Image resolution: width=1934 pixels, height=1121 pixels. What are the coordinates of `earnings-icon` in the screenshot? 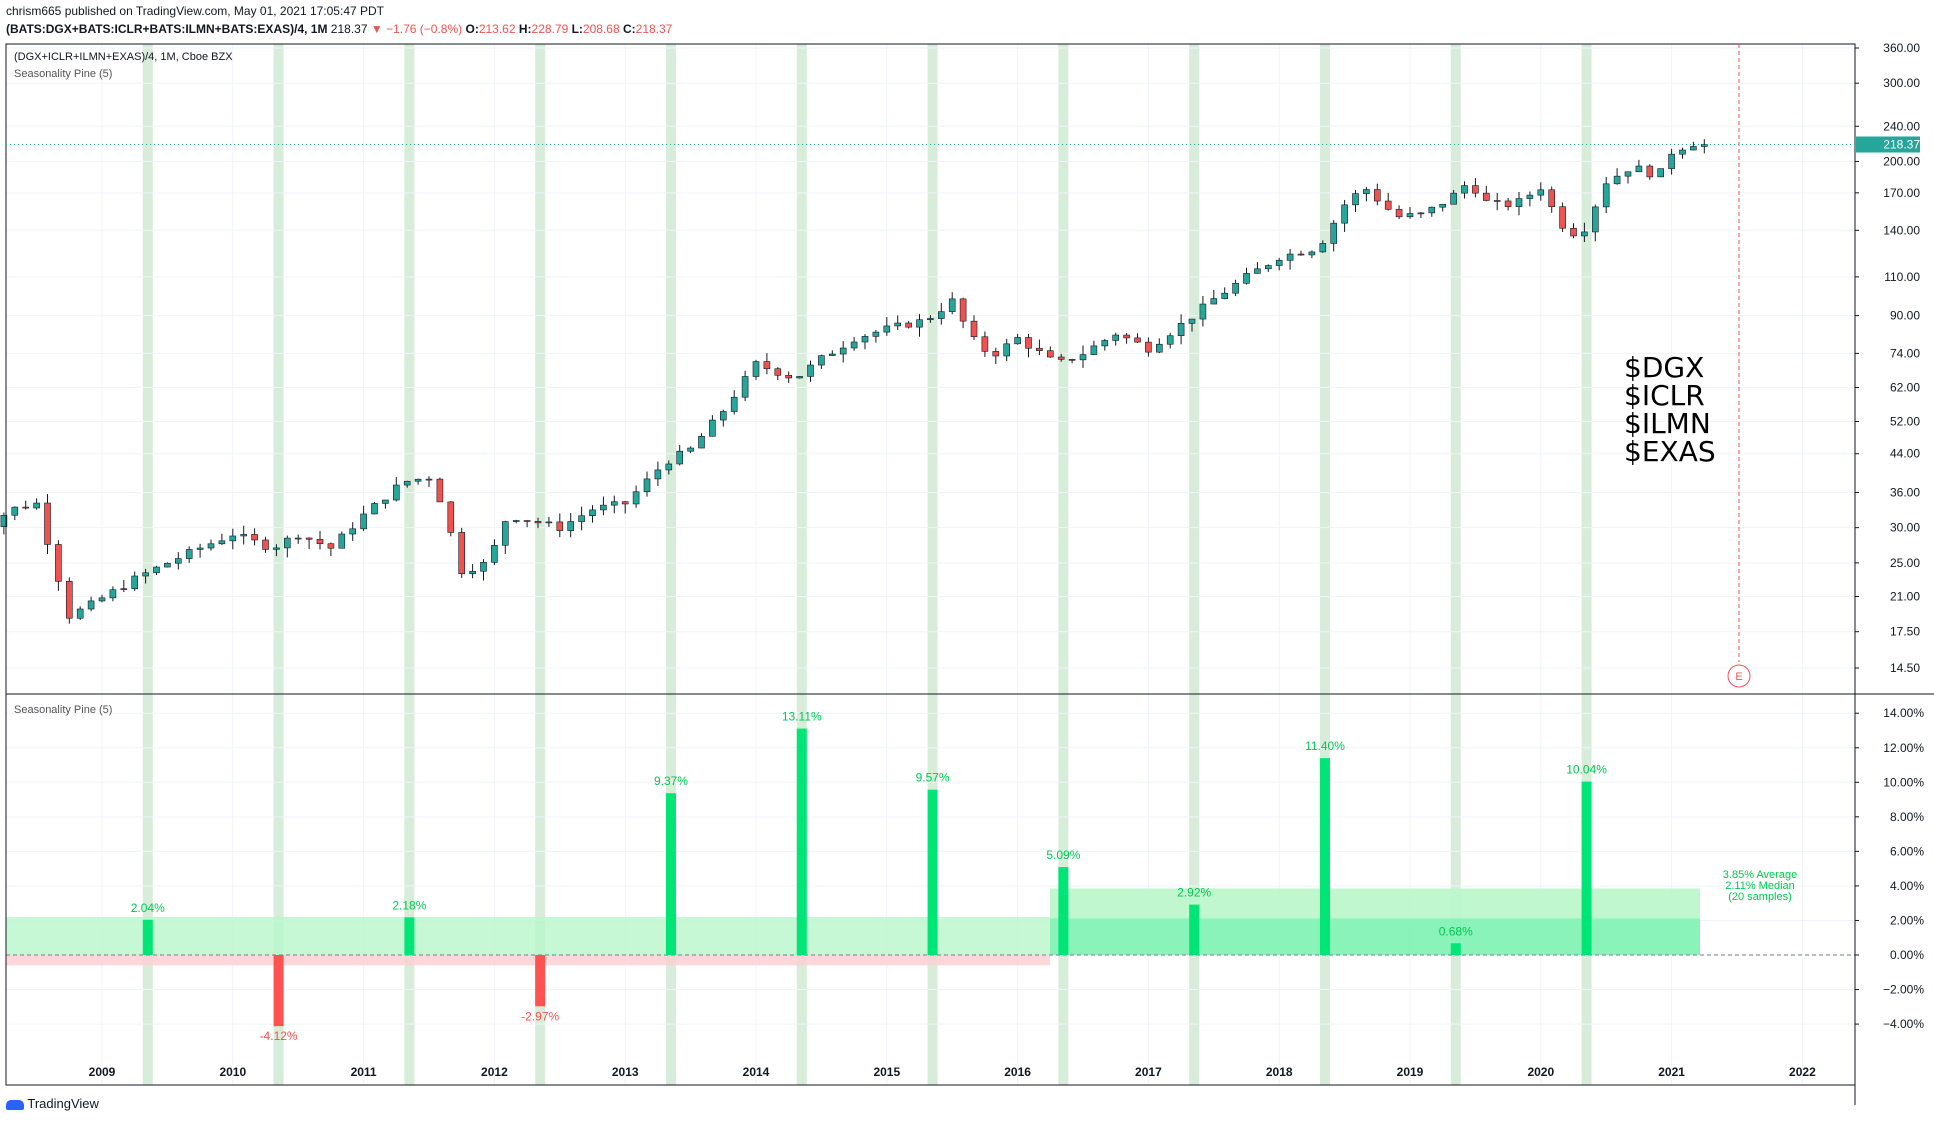 It's located at (1739, 676).